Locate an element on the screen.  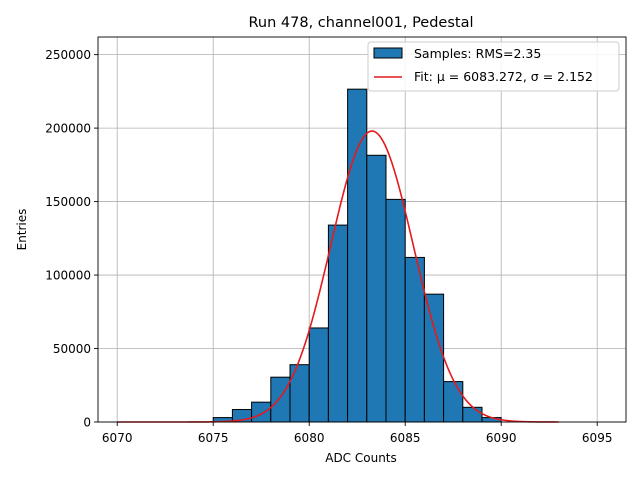
chart-title: Run 478, channel001, Pedestal is located at coordinates (360, 23).